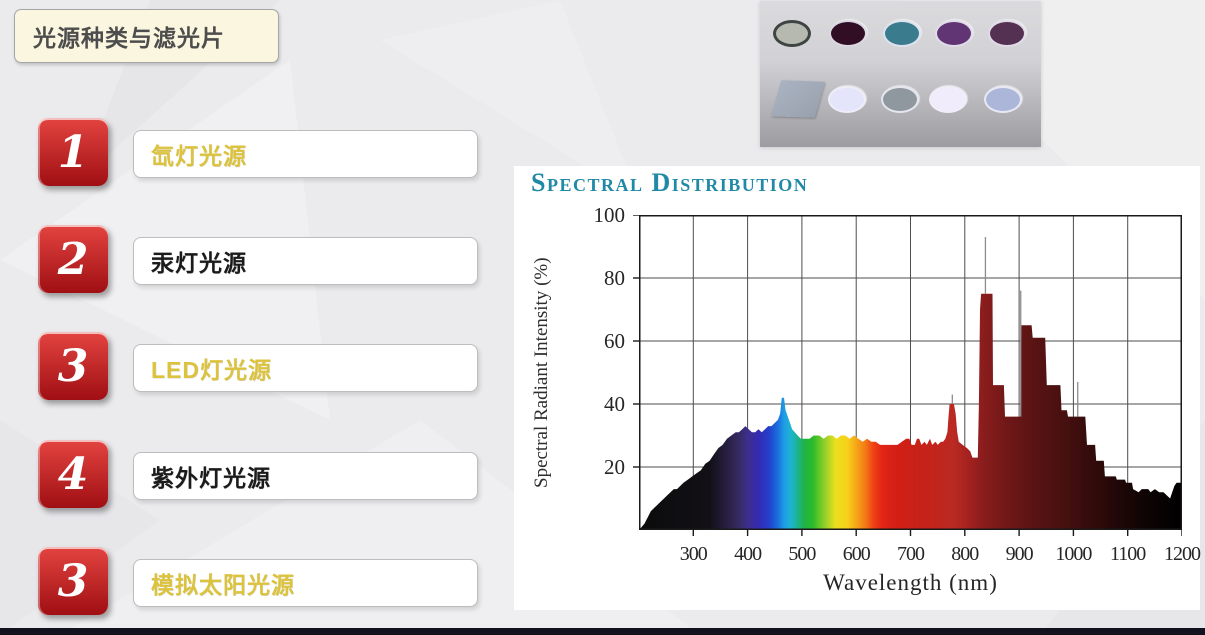 The image size is (1205, 635). I want to click on item-label: LED灯光源, so click(211, 370).